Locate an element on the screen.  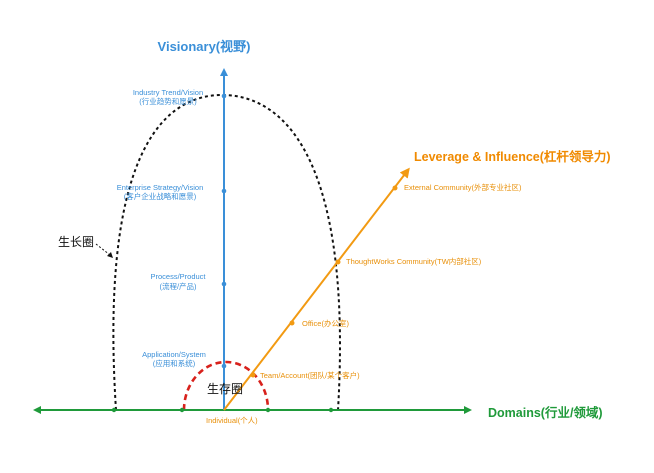
leverage-level-label: Office(办公室) is located at coordinates (325, 323).